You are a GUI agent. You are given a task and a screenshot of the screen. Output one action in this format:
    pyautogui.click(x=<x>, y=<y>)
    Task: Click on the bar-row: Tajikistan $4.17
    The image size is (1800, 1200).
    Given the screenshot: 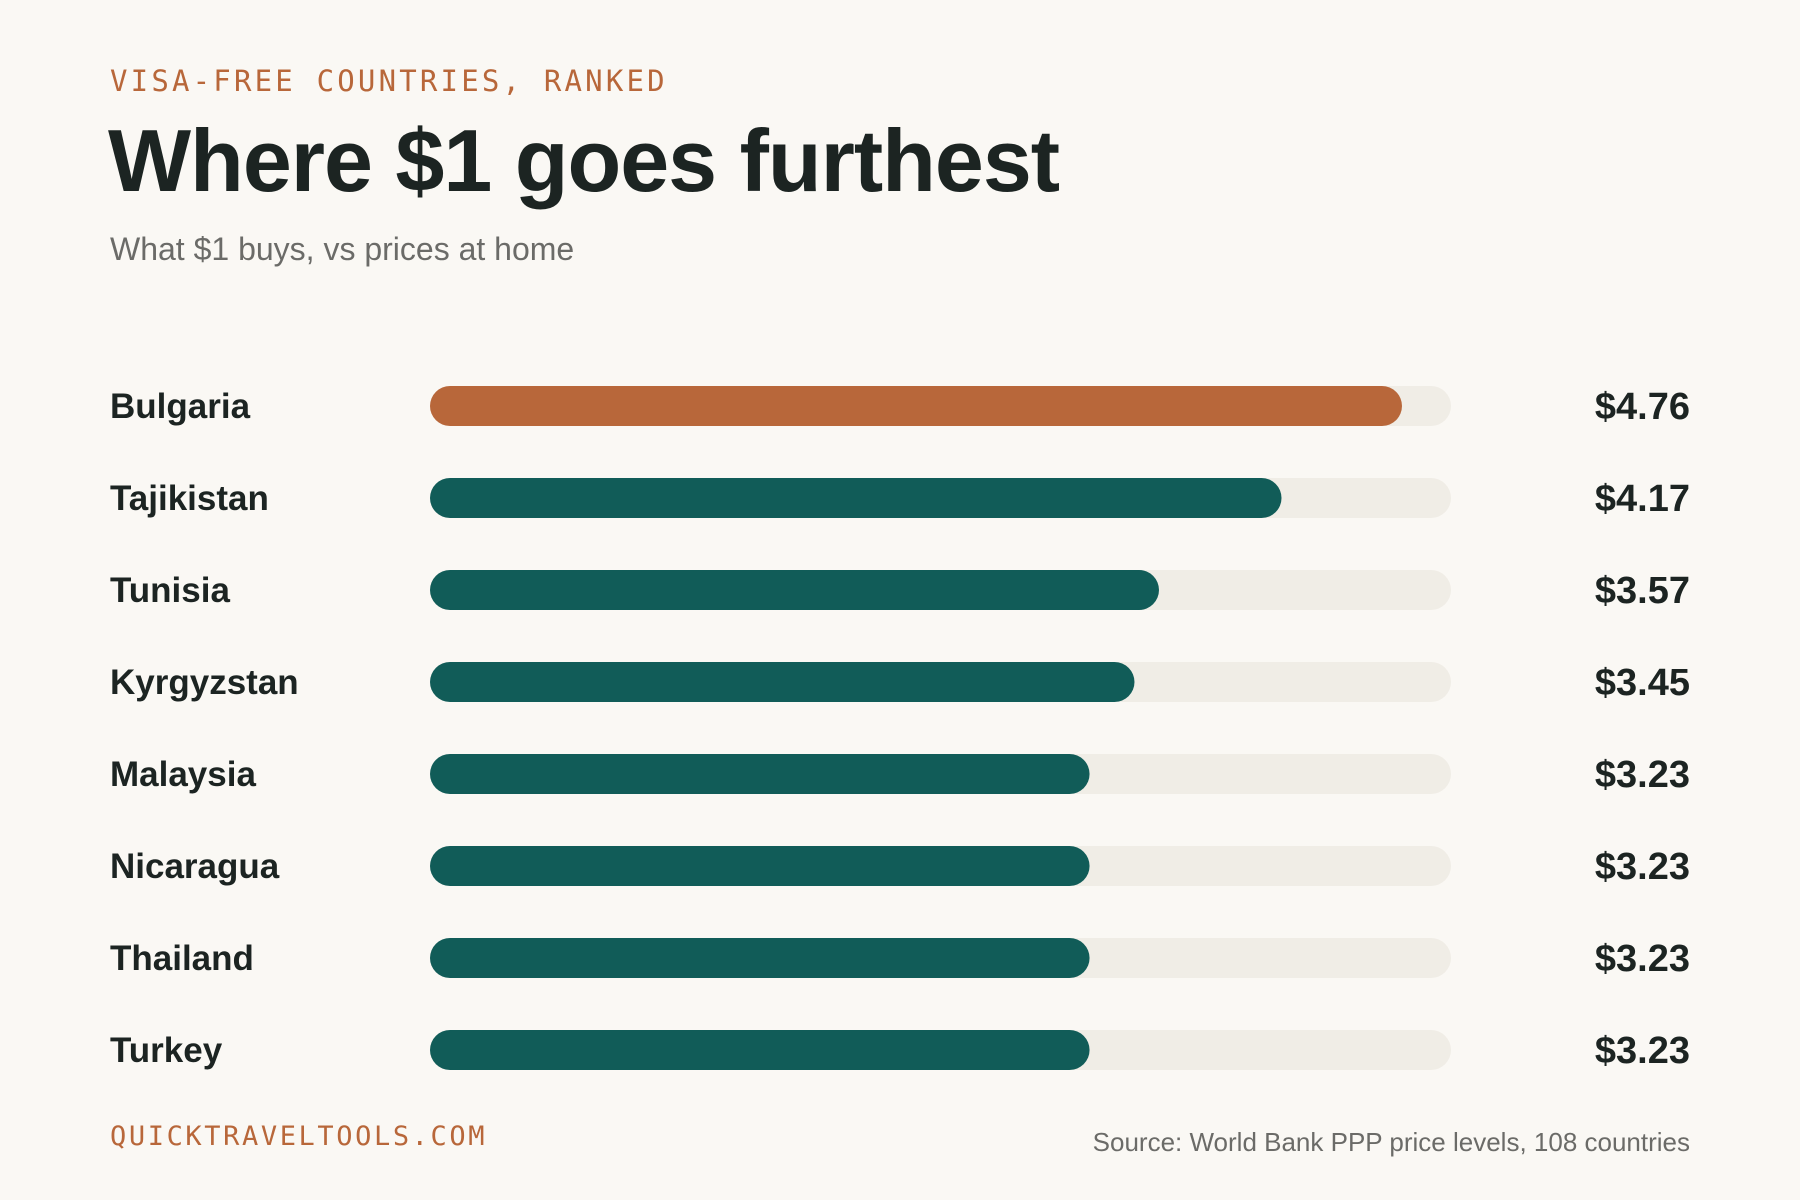 What is the action you would take?
    pyautogui.click(x=900, y=499)
    